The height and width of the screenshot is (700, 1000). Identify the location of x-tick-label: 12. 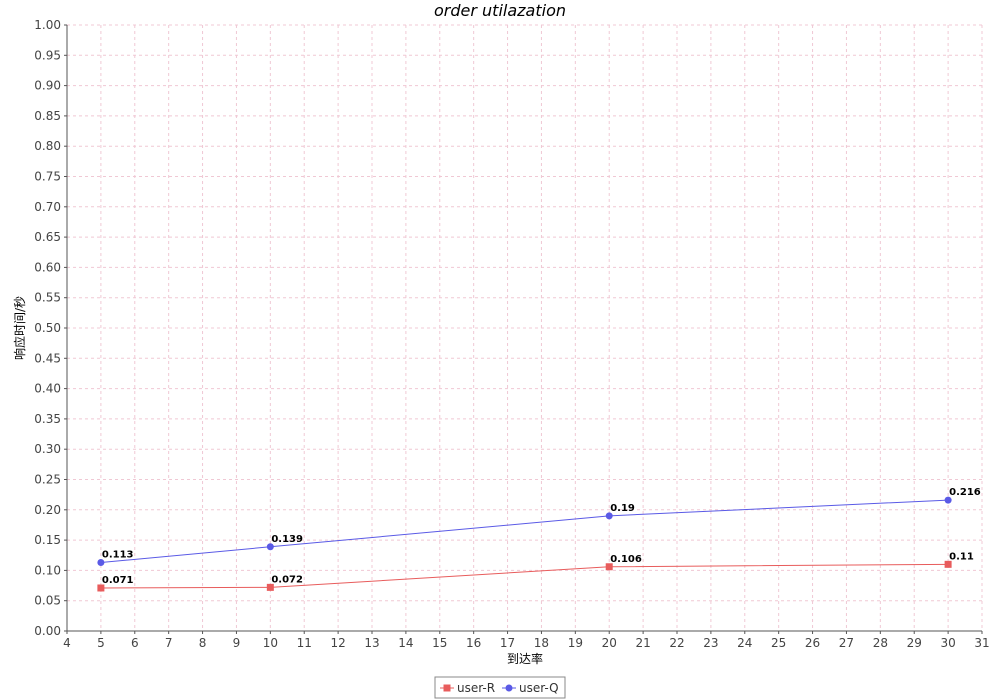
(337, 643).